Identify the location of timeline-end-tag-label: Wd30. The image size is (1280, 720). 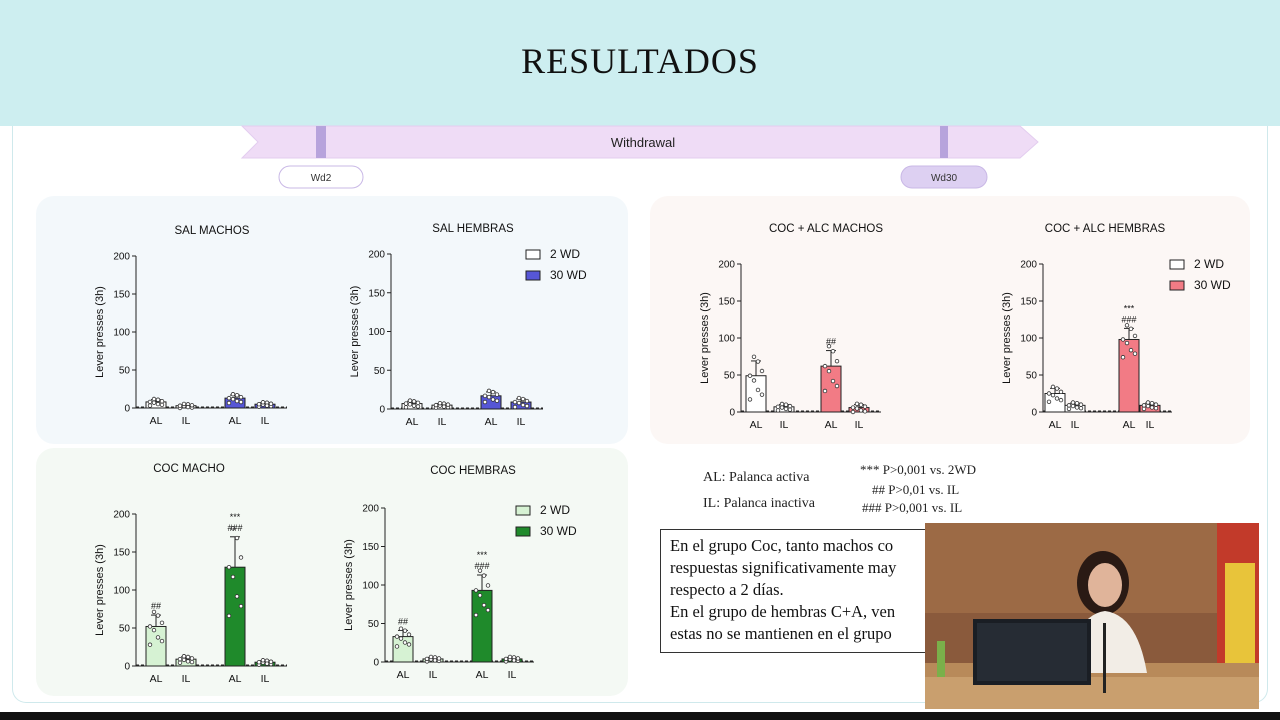
(944, 178).